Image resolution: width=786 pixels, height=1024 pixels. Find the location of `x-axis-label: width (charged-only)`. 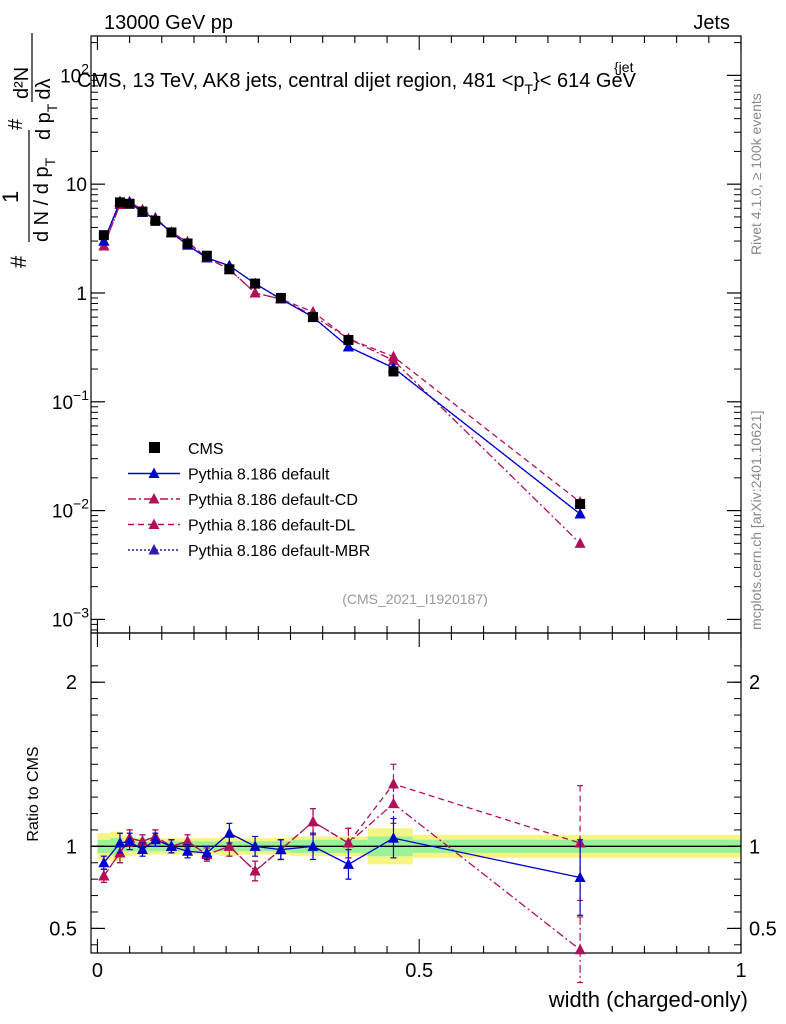

x-axis-label: width (charged-only) is located at coordinates (648, 999).